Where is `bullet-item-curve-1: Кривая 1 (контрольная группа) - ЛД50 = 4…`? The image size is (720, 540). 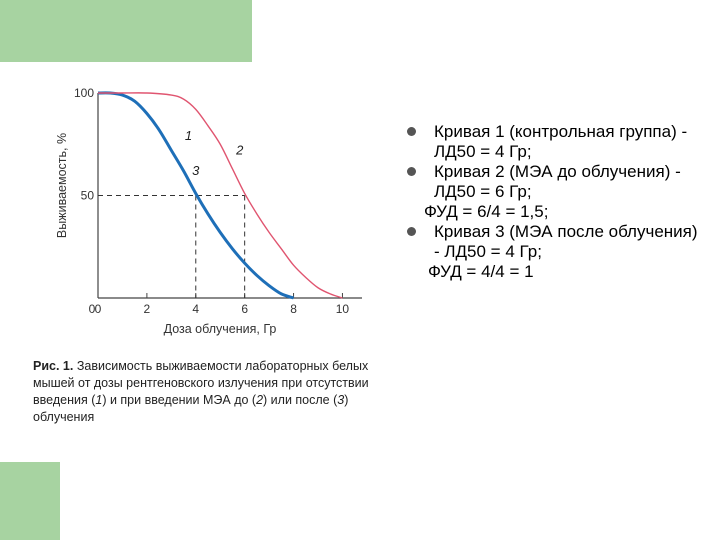
bullet-item-curve-1: Кривая 1 (контрольная группа) - ЛД50 = 4… is located at coordinates (556, 142).